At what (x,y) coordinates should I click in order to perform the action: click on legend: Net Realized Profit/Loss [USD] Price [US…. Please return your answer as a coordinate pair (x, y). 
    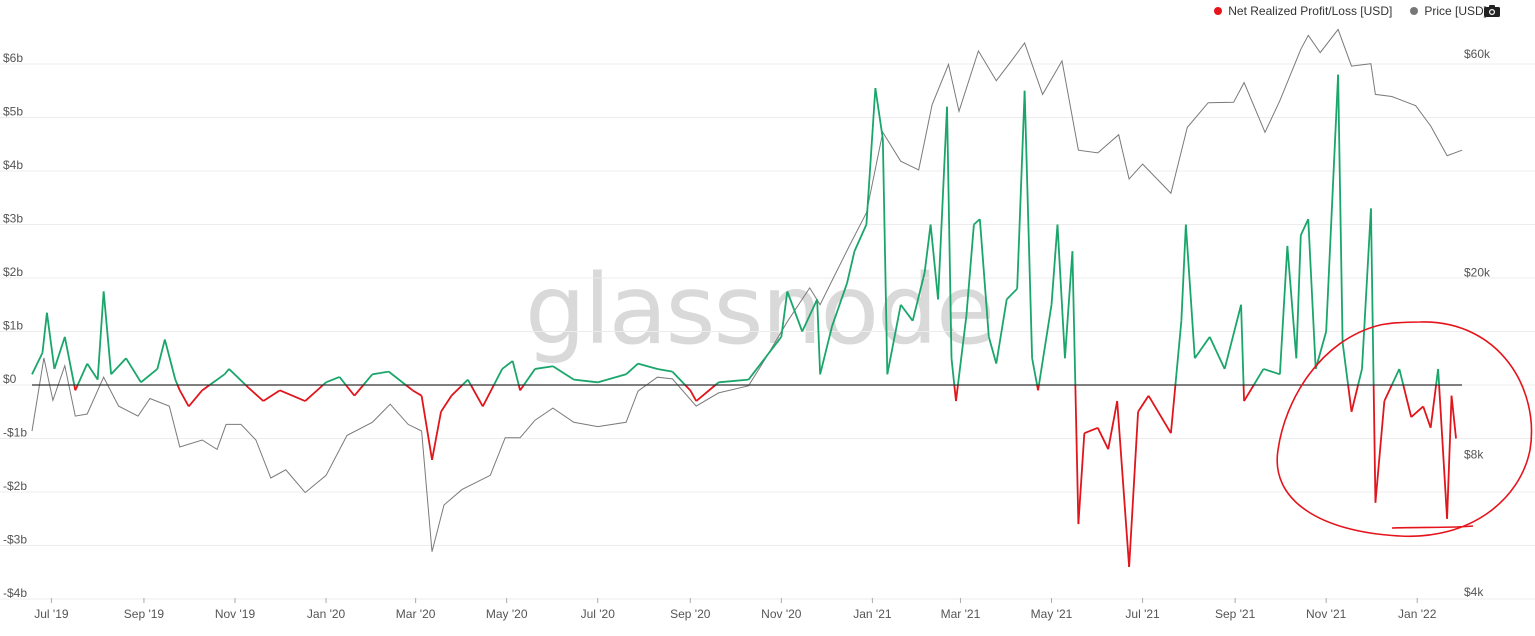
    Looking at the image, I should click on (1350, 11).